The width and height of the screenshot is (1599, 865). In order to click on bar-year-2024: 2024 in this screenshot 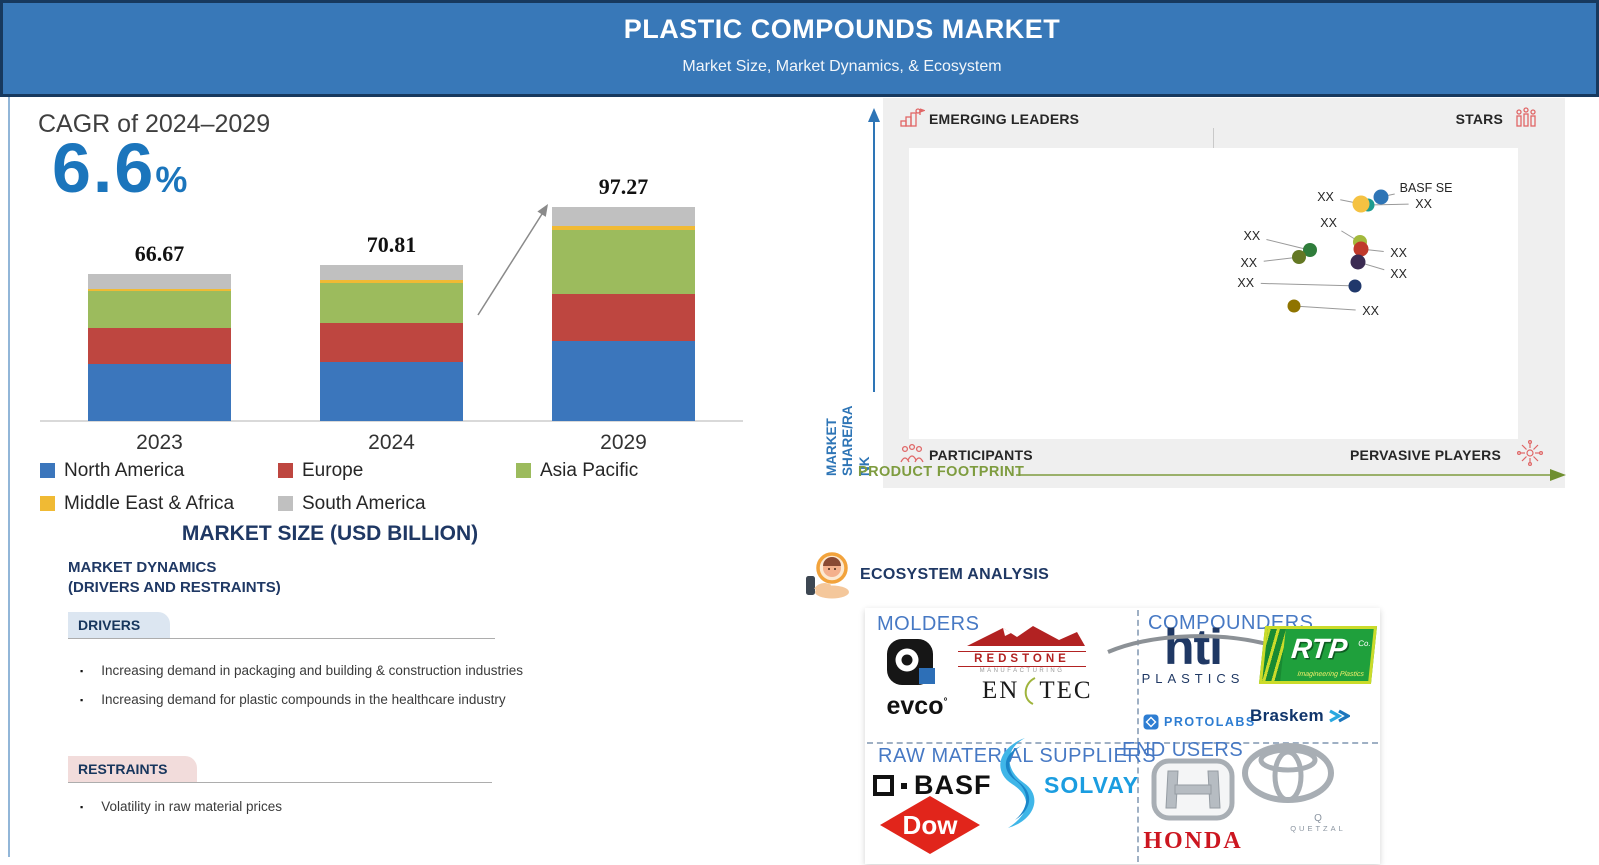, I will do `click(391, 442)`.